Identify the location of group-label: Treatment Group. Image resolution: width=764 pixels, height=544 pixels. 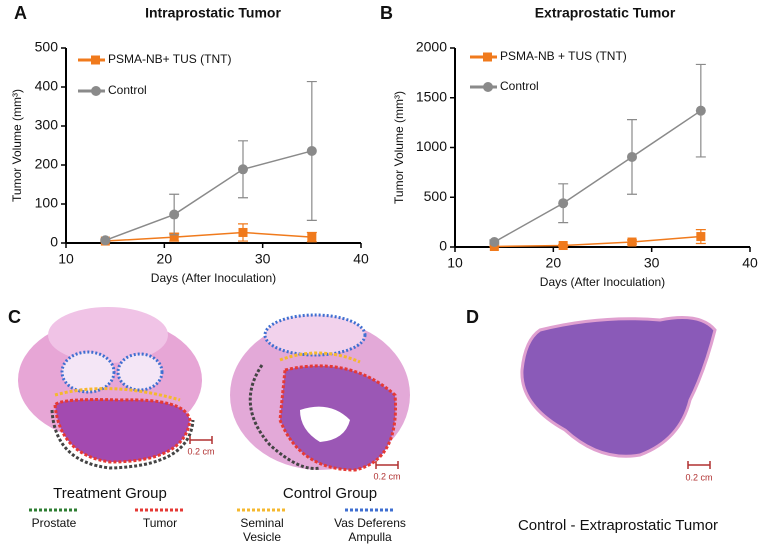
(110, 493).